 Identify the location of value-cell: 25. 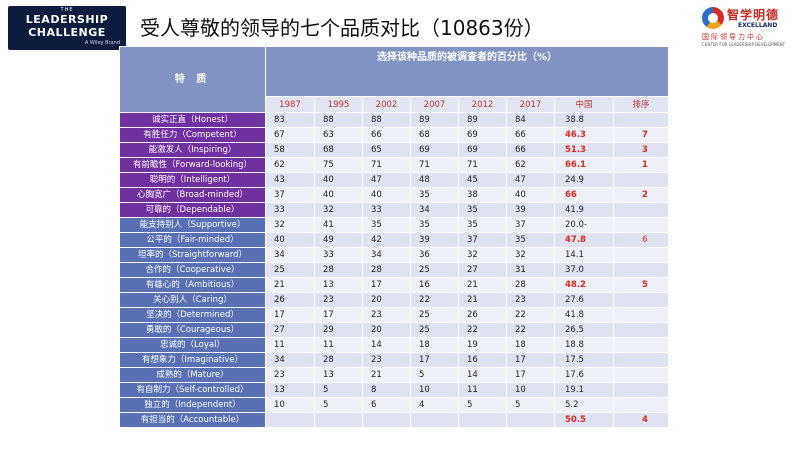
(290, 270).